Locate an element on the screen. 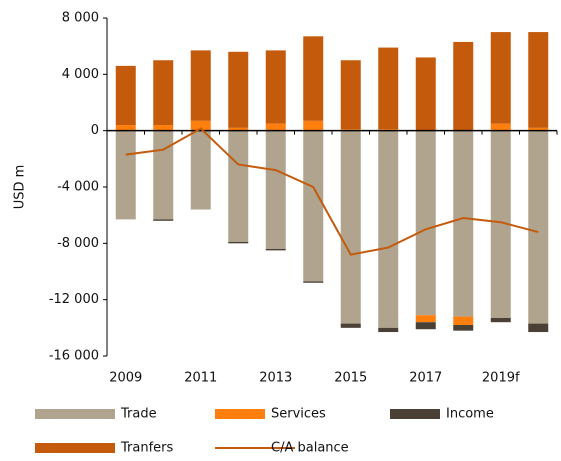 The image size is (561, 461). y-tick-label: -16 000 is located at coordinates (74, 356).